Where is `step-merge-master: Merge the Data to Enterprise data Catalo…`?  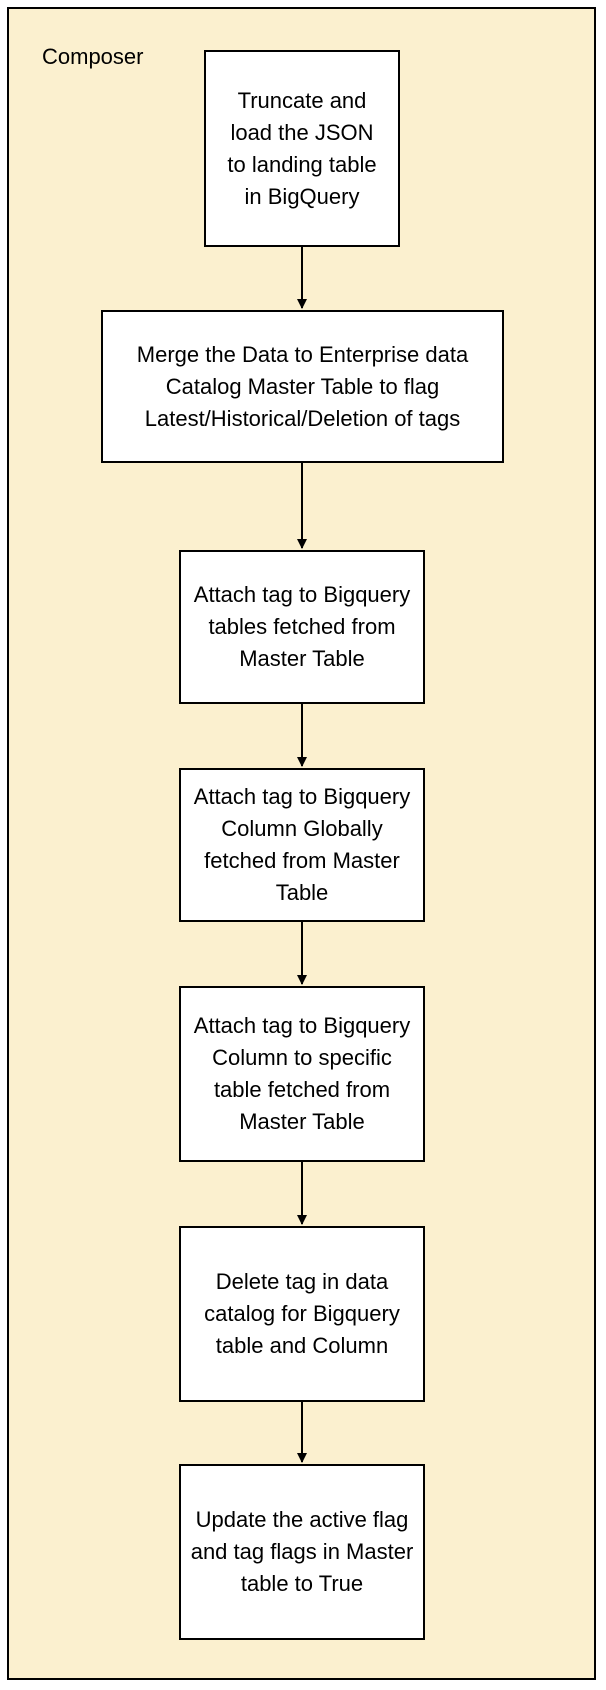
step-merge-master: Merge the Data to Enterprise data Catalo… is located at coordinates (302, 386).